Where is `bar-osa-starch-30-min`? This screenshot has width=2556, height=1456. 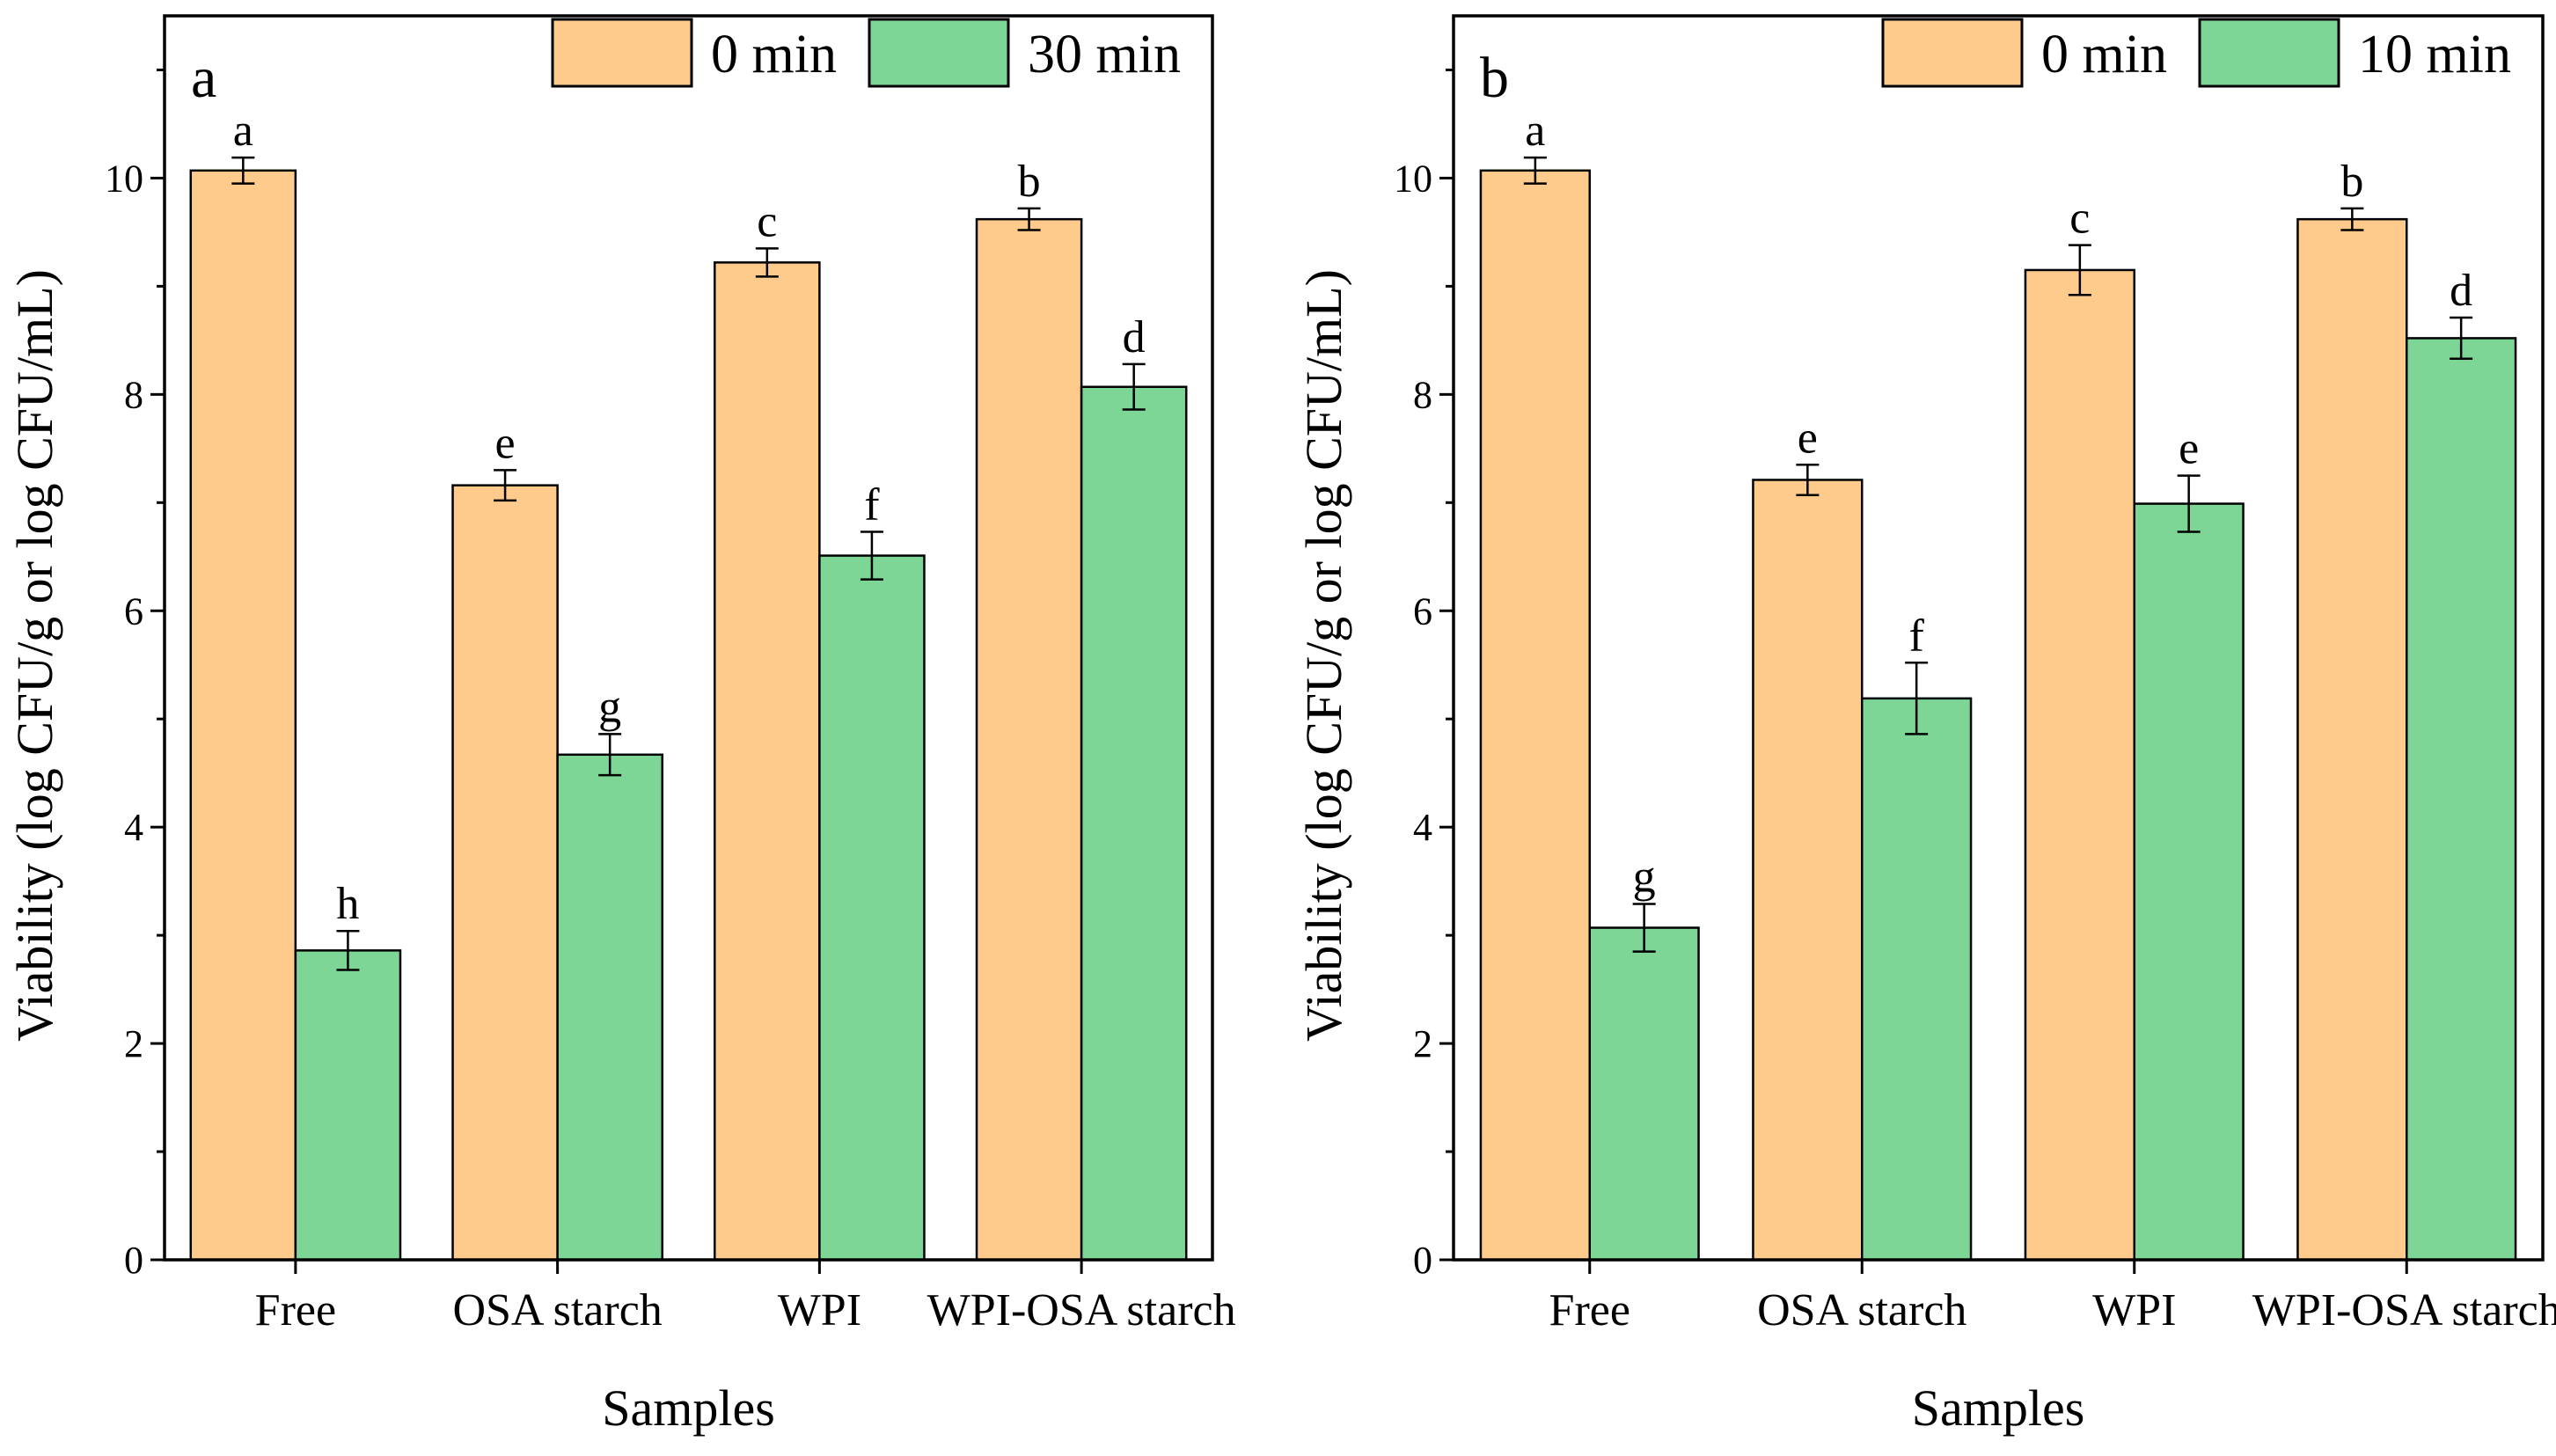 bar-osa-starch-30-min is located at coordinates (610, 1007).